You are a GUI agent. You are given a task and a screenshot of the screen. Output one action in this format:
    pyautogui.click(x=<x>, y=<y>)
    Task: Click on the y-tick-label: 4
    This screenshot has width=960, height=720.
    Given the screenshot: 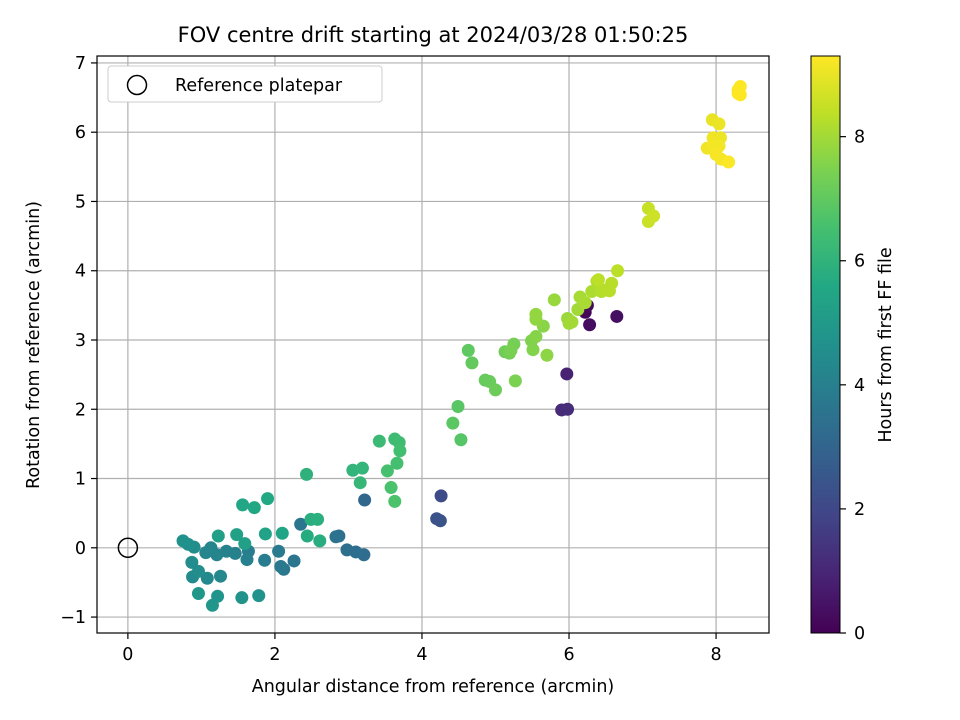 What is the action you would take?
    pyautogui.click(x=80, y=272)
    